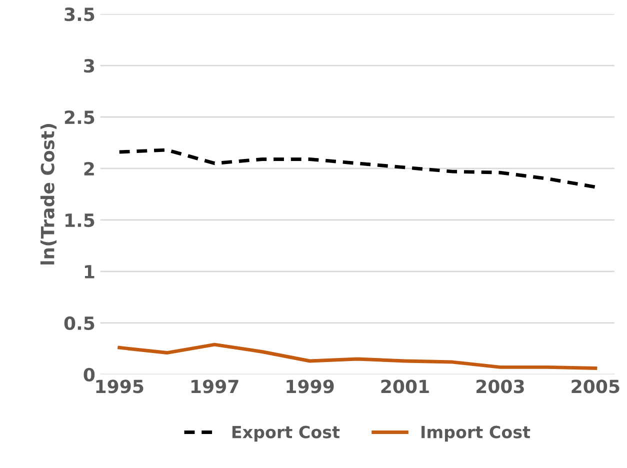  I want to click on y-tick-label: 3, so click(89, 65).